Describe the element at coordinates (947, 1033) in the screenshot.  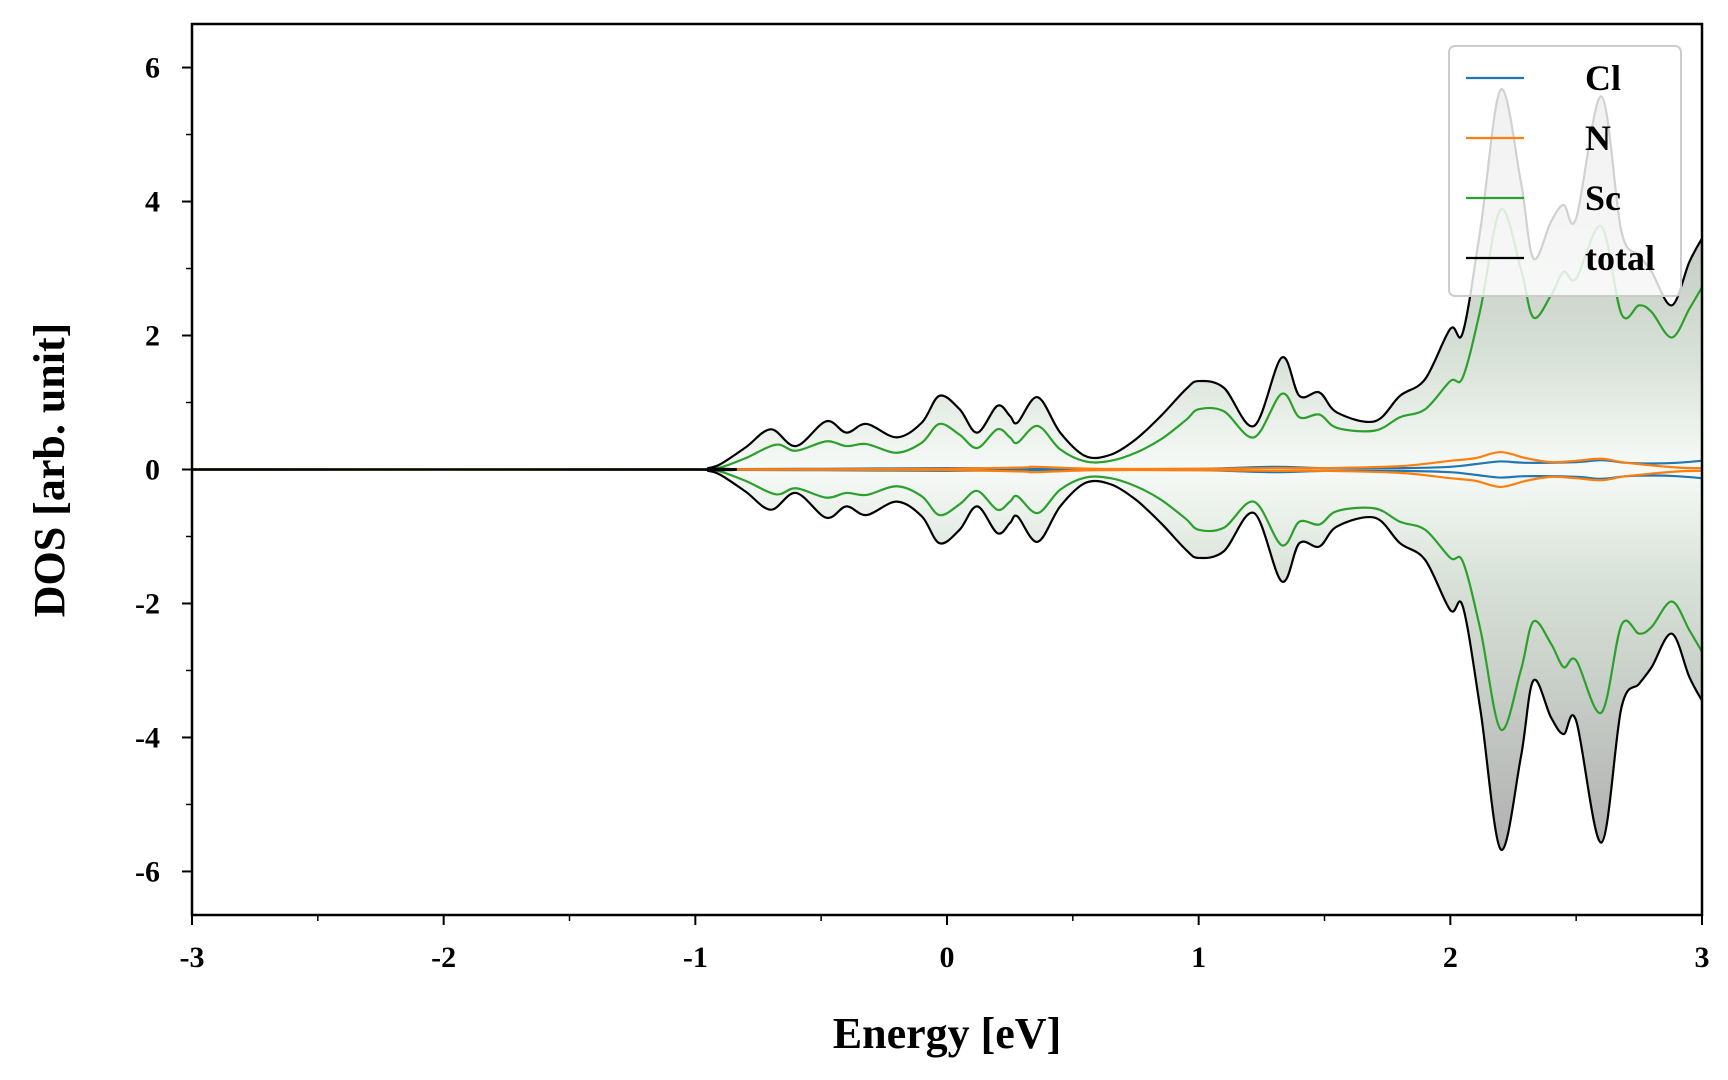
I see `x-axis-title: Energy [eV]` at that location.